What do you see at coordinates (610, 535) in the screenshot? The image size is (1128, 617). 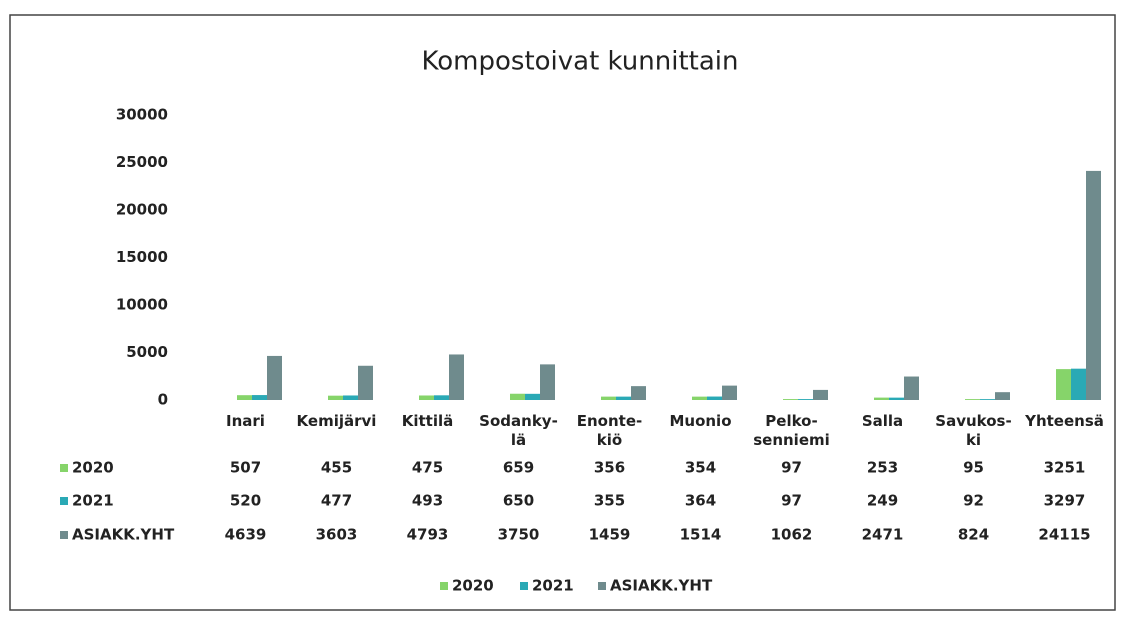 I see `table-cell: 1459` at bounding box center [610, 535].